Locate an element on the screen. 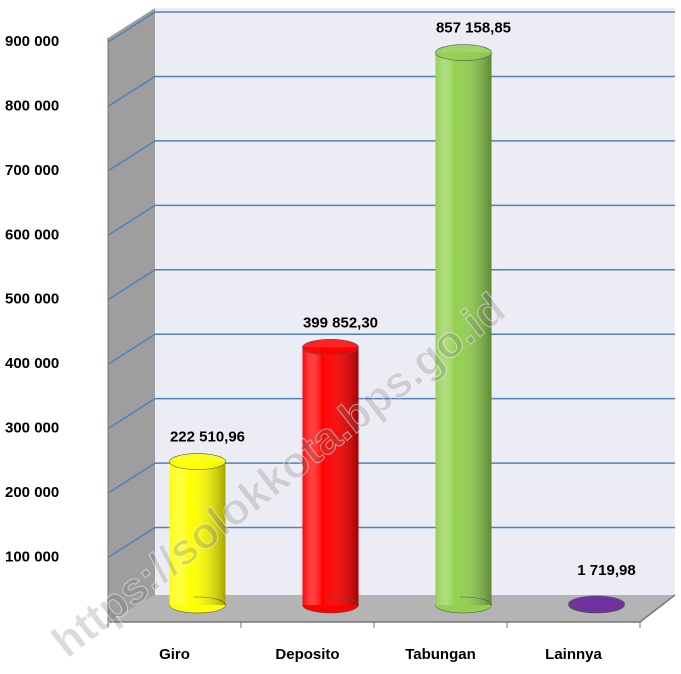 This screenshot has height=674, width=681. y-tick-label: 700 000 is located at coordinates (32, 170).